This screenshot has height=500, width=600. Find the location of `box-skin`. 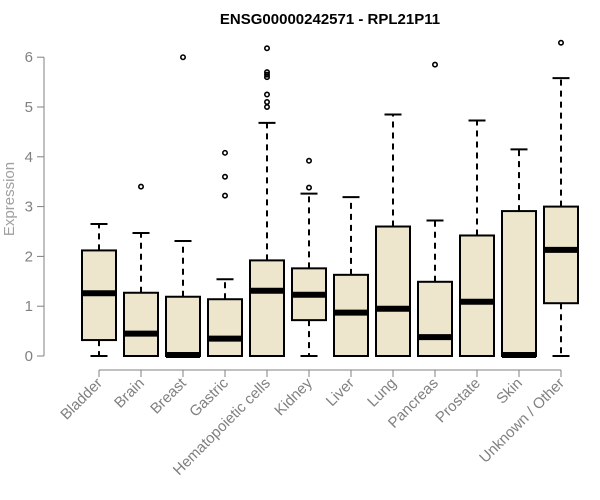

box-skin is located at coordinates (519, 253).